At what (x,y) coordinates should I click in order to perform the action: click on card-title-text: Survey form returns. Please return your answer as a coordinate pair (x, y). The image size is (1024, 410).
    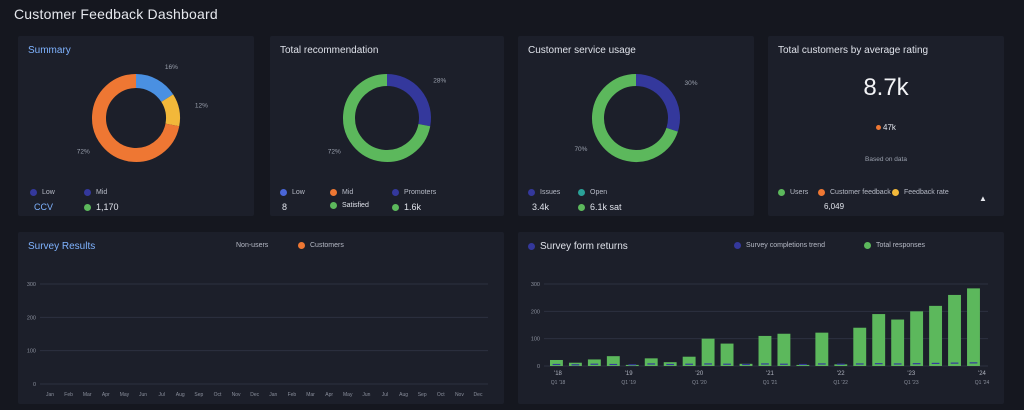
    Looking at the image, I should click on (584, 246).